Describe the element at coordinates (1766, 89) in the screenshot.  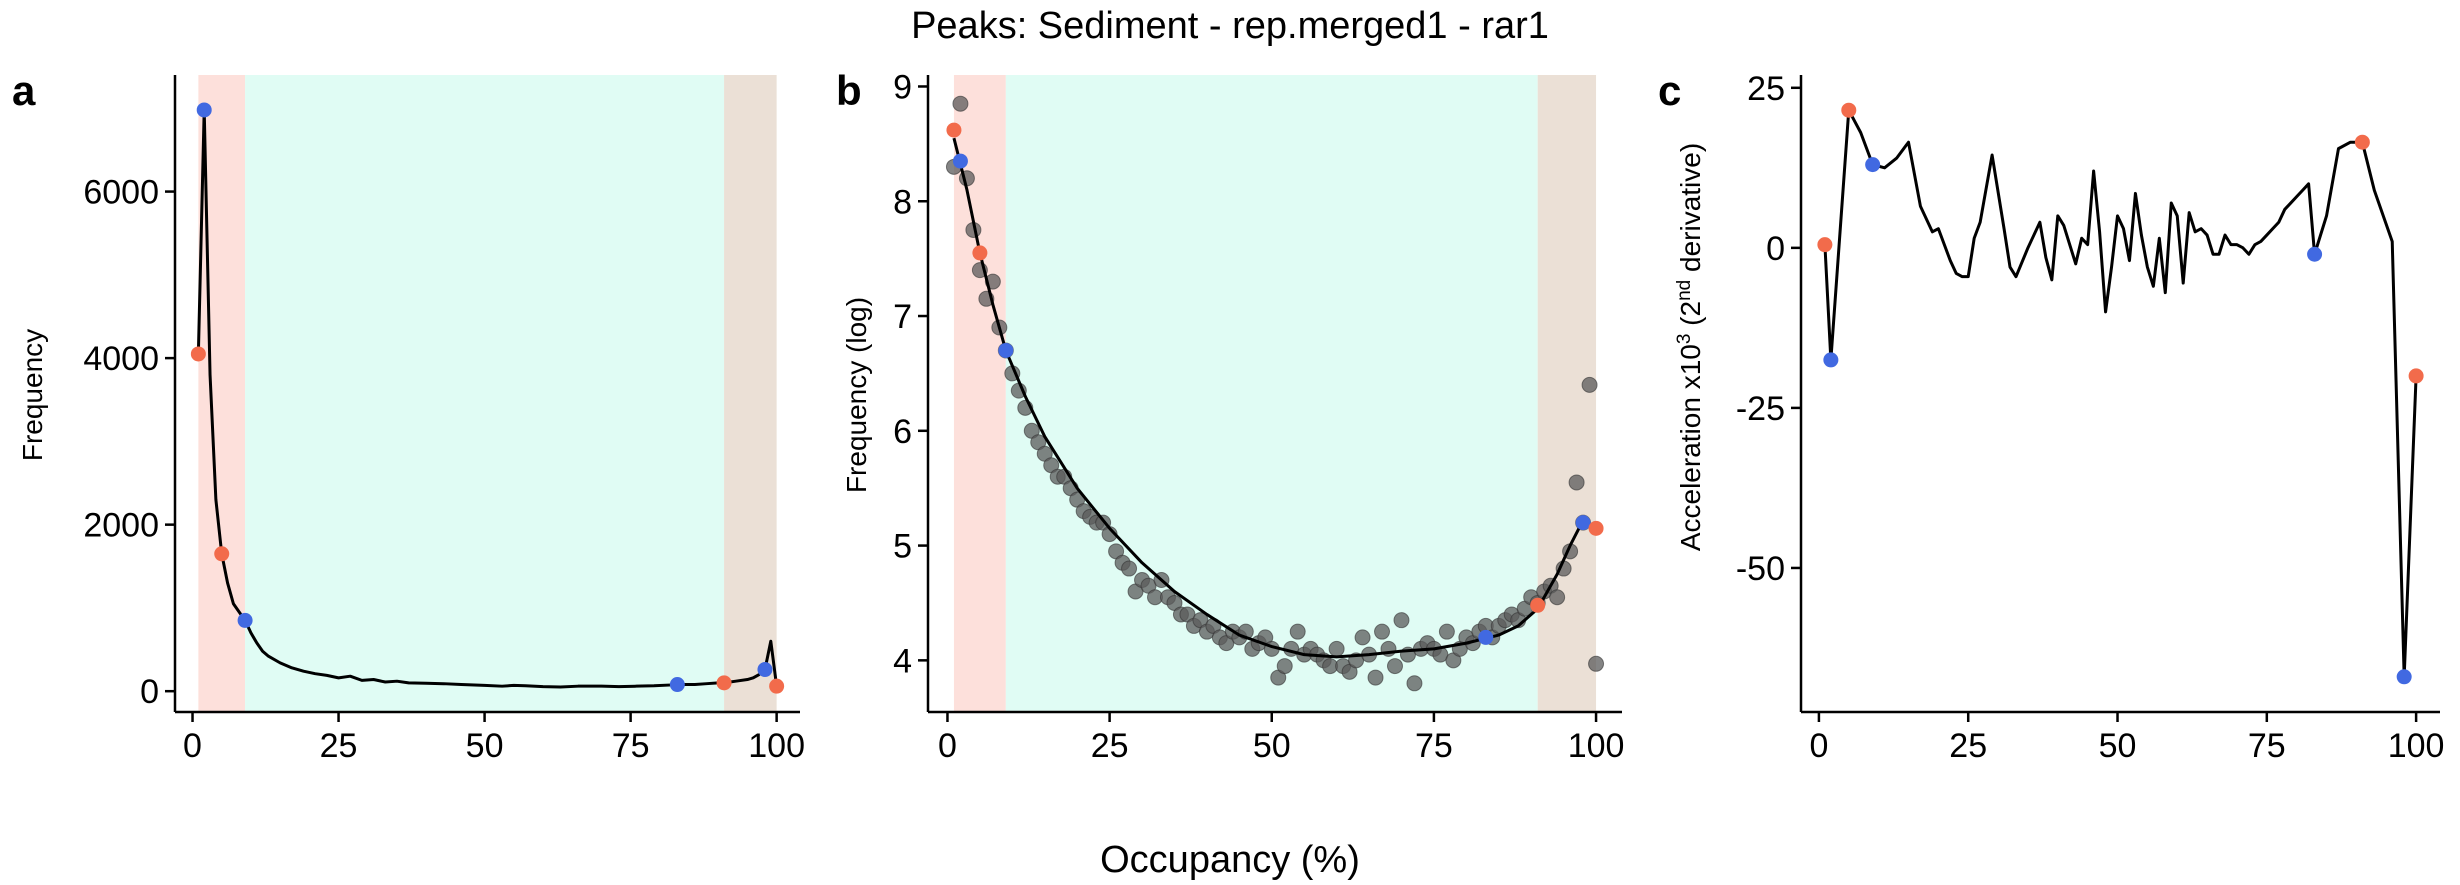
I see `panel-c-y-tick-label: 25` at that location.